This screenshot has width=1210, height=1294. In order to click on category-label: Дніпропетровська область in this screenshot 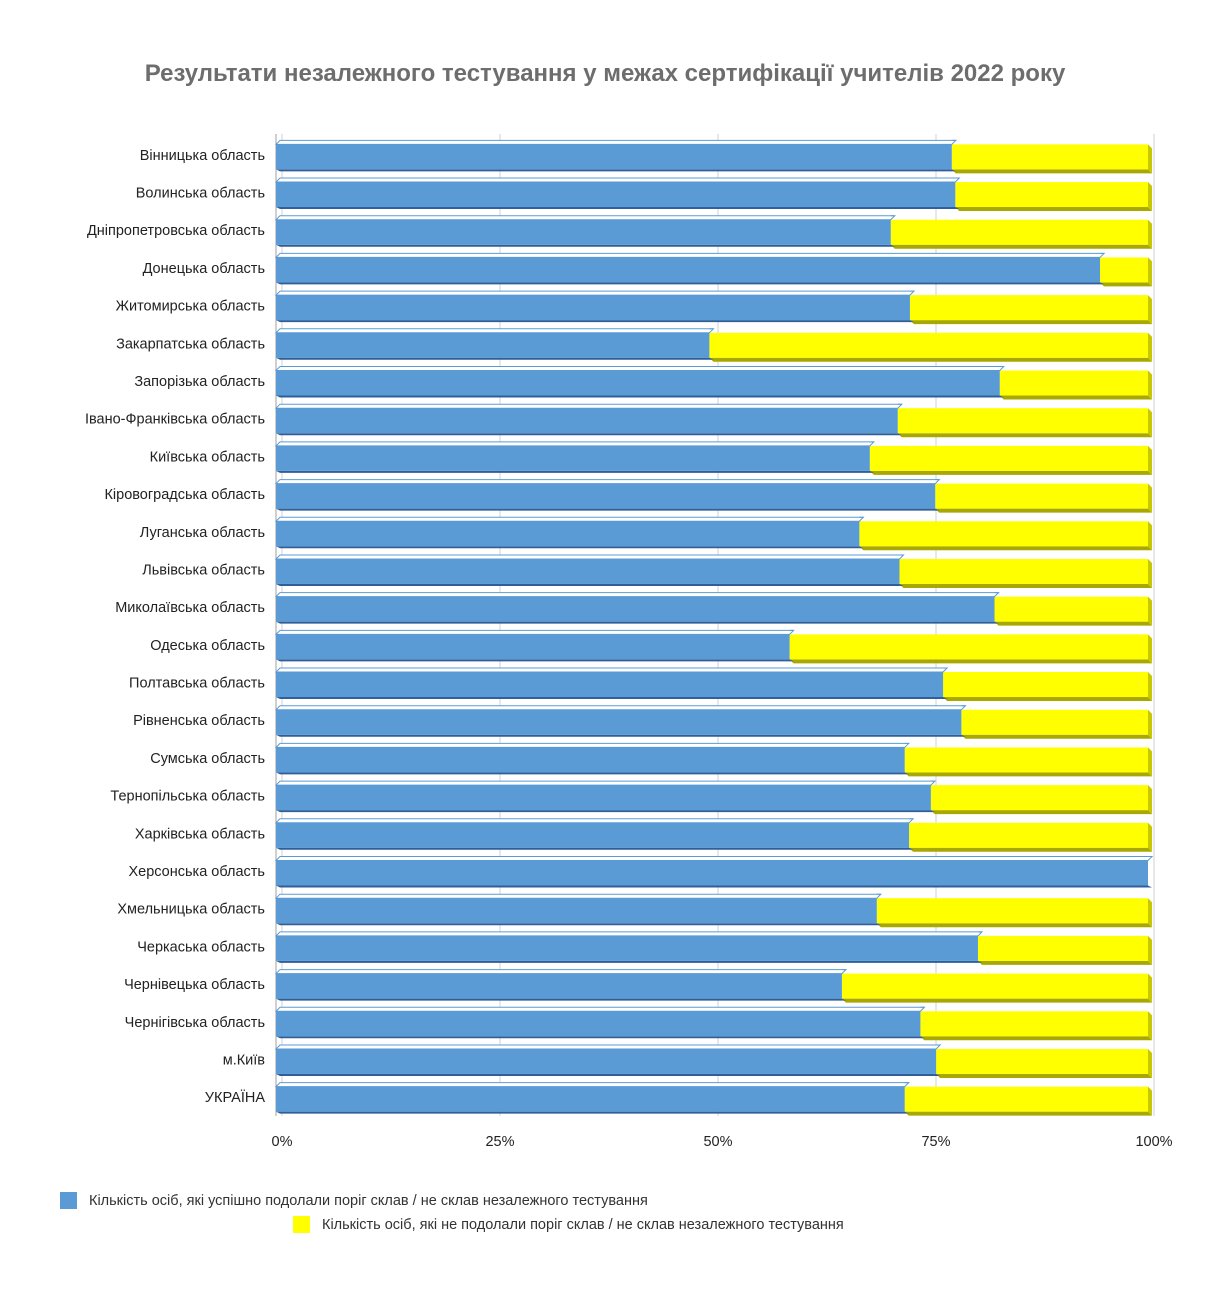, I will do `click(176, 231)`.